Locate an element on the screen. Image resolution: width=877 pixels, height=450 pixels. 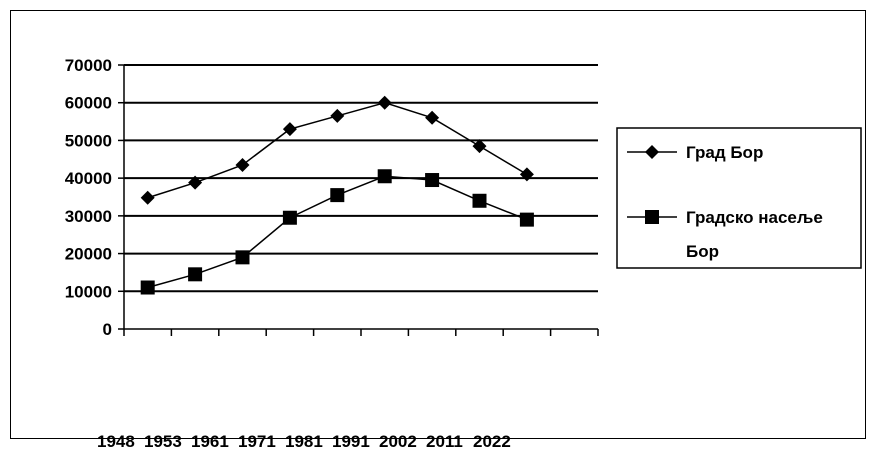
legend-label-series-2: Градско насеље Бор is located at coordinates (754, 234).